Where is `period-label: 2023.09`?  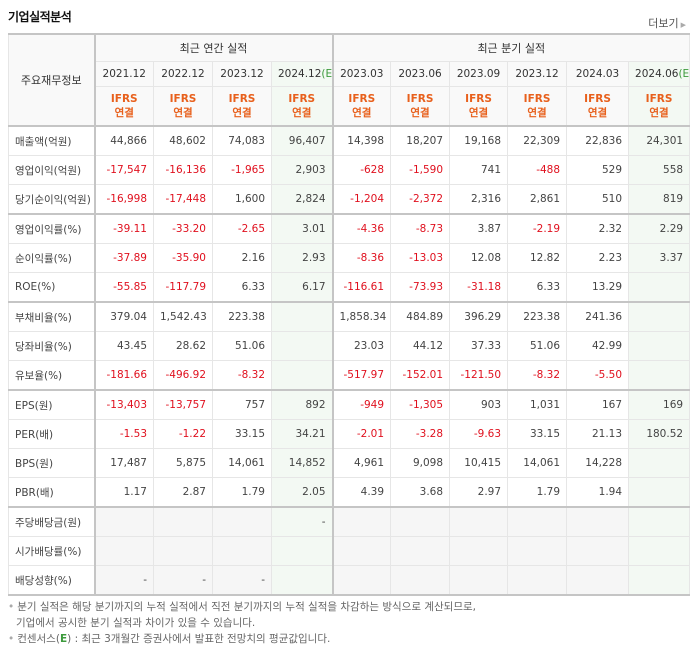 period-label: 2023.09 is located at coordinates (478, 74).